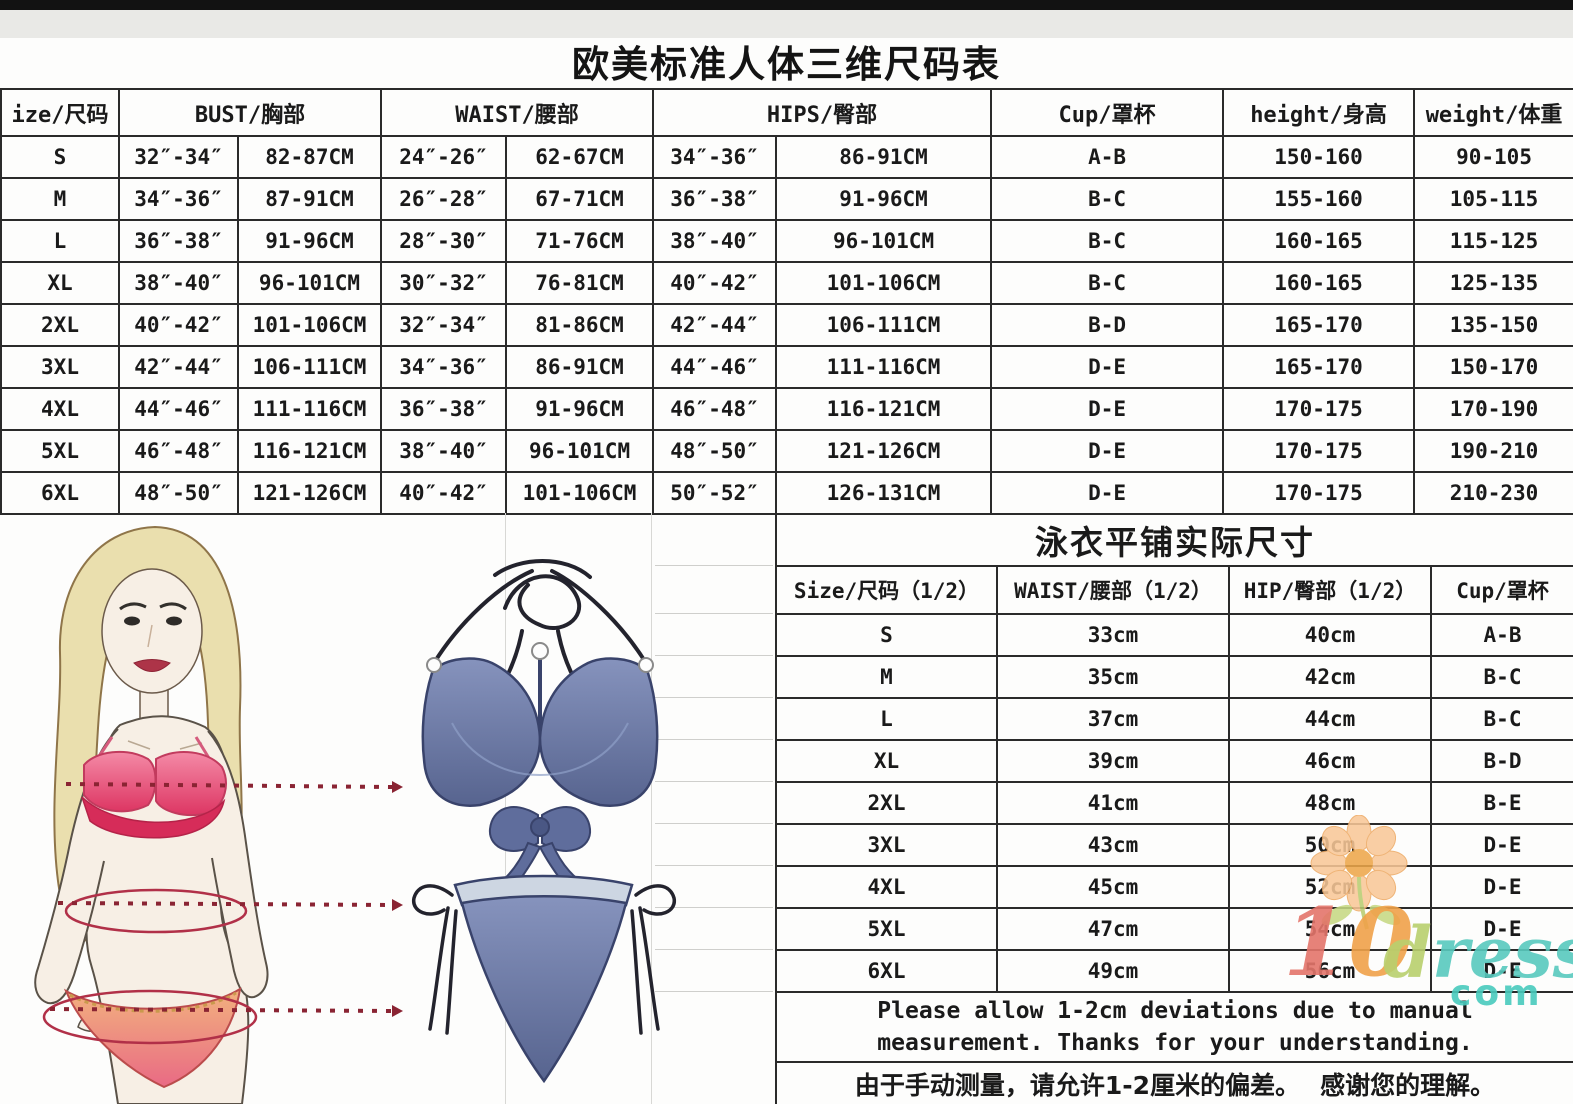 This screenshot has width=1573, height=1104. Describe the element at coordinates (580, 241) in the screenshot. I see `cell-waist-cm: 71-76CM` at that location.